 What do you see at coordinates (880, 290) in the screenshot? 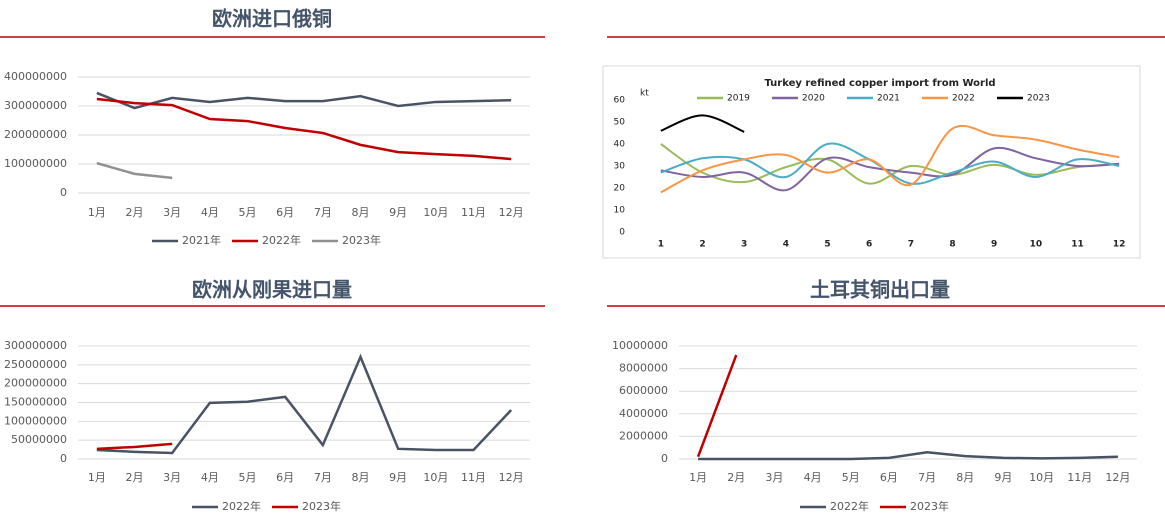
I see `chart-title: 土耳其铜出口量` at bounding box center [880, 290].